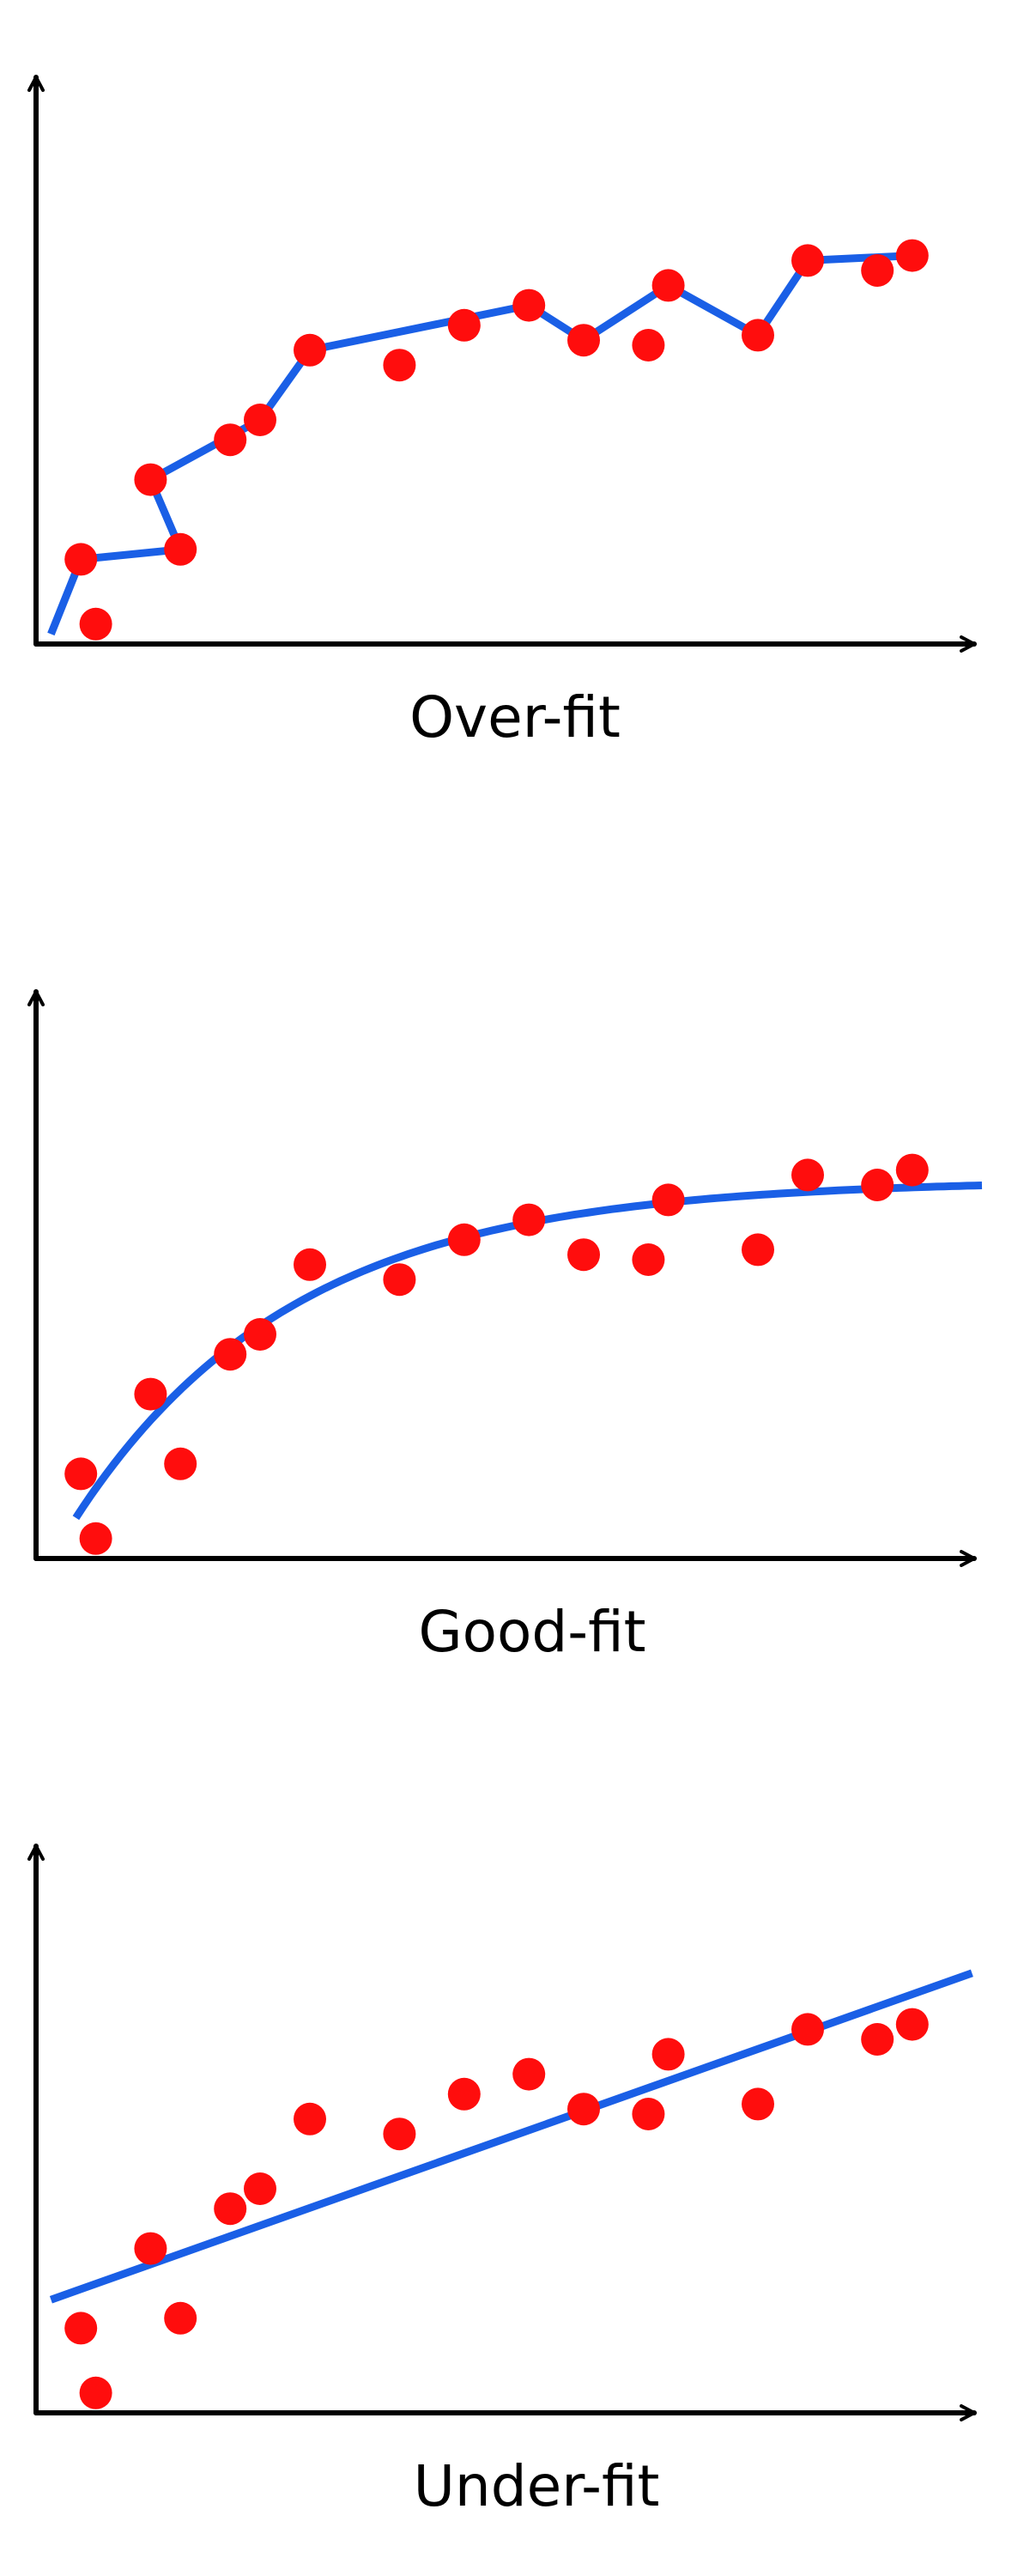 The width and height of the screenshot is (1030, 2576). I want to click on panel-caption: Under-fit, so click(537, 2486).